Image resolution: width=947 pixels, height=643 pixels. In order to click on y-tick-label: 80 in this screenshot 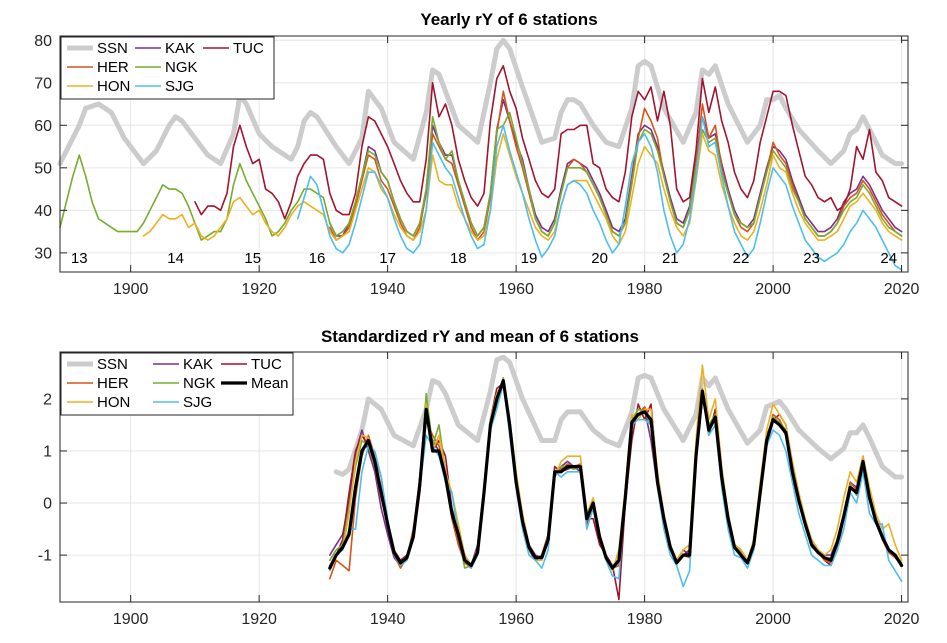, I will do `click(43, 41)`.